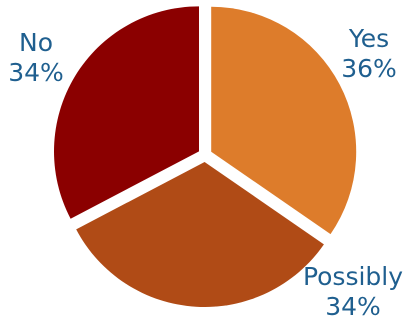 The height and width of the screenshot is (336, 406). I want to click on slice-label-yes: Yes 36%, so click(369, 53).